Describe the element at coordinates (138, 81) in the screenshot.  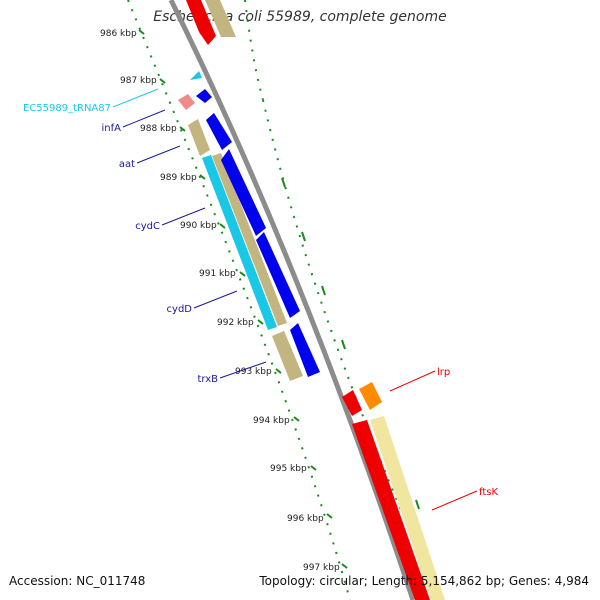
I see `tick-label: 987 kbp` at that location.